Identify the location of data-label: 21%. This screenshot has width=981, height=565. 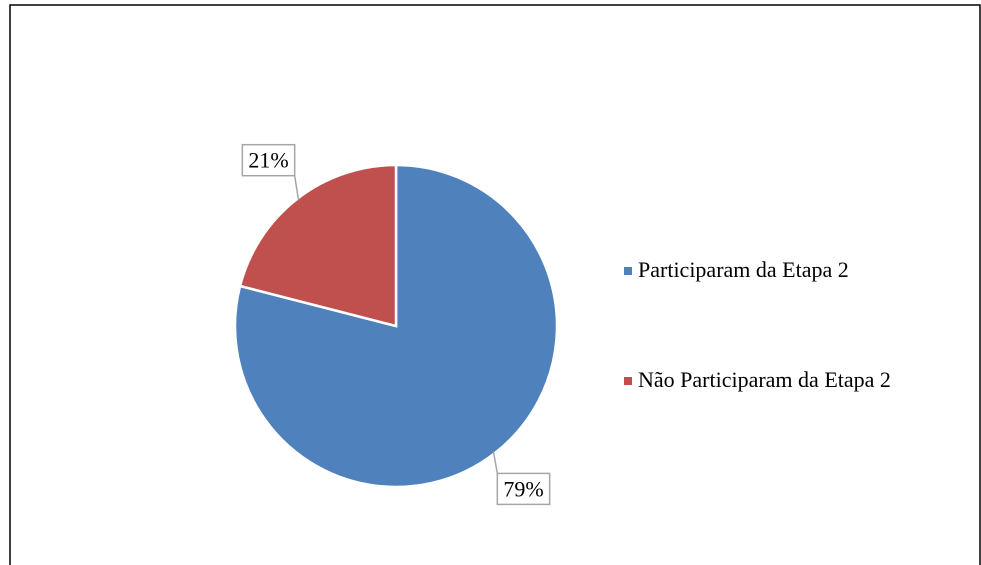
(268, 160).